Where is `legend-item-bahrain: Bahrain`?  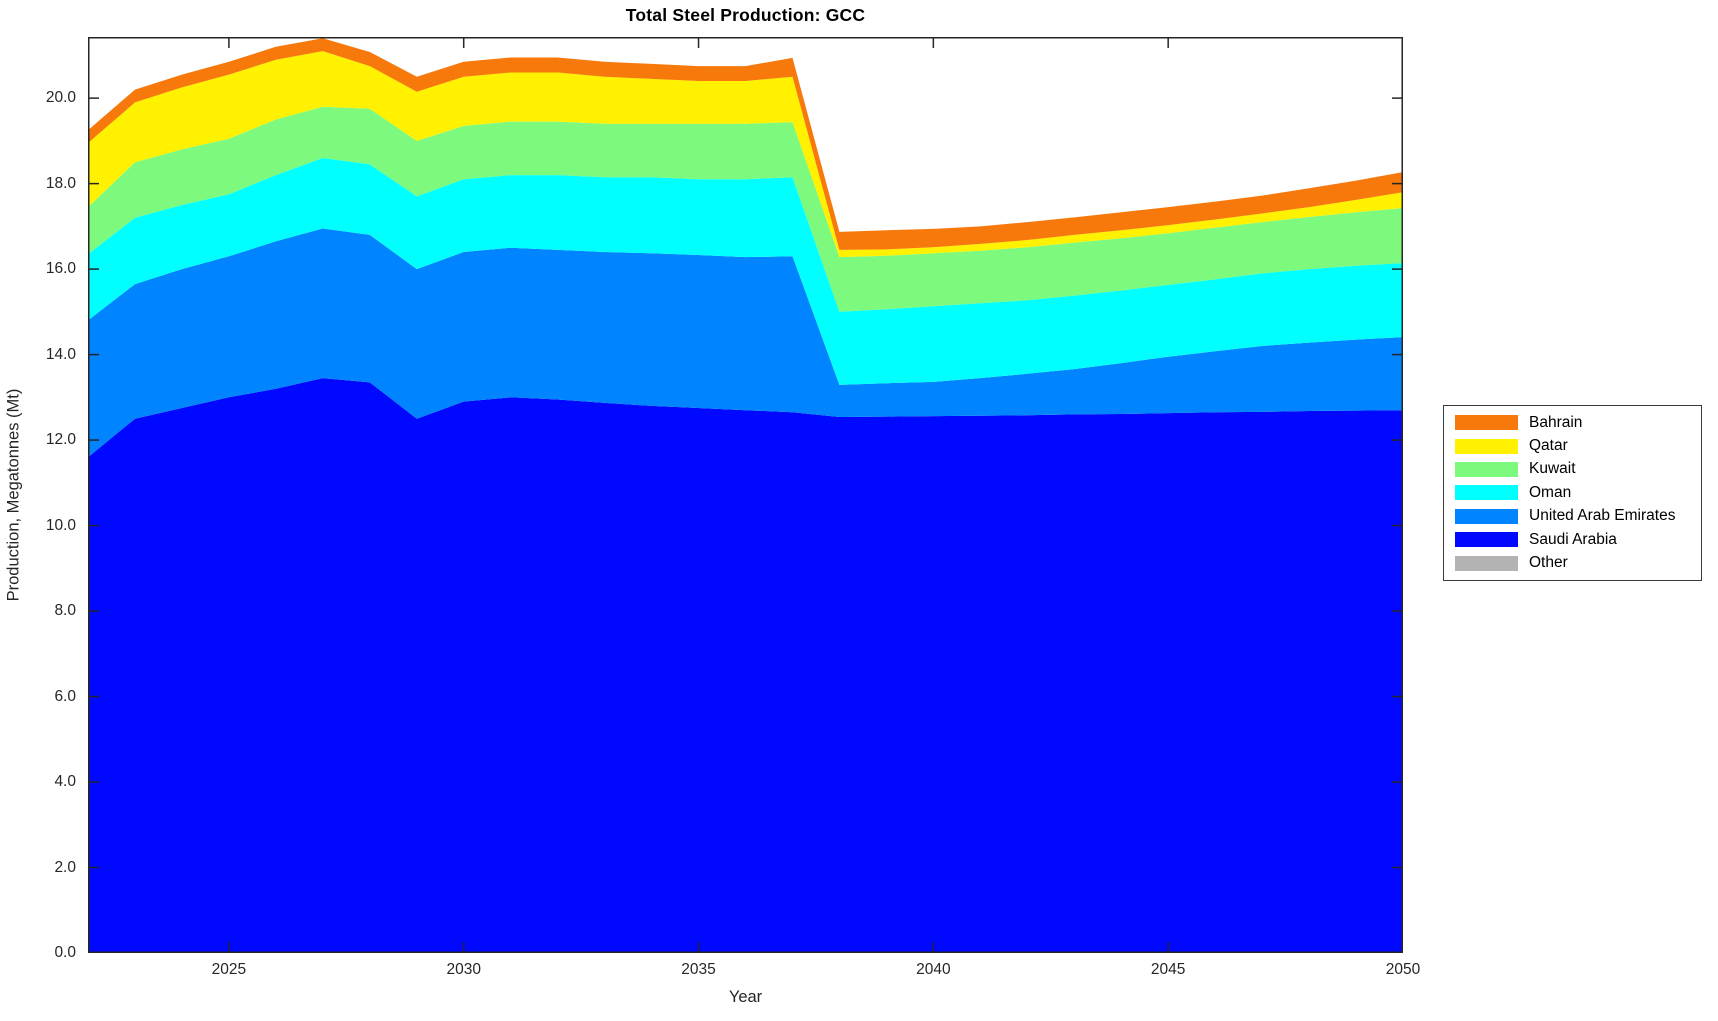 legend-item-bahrain: Bahrain is located at coordinates (1575, 422).